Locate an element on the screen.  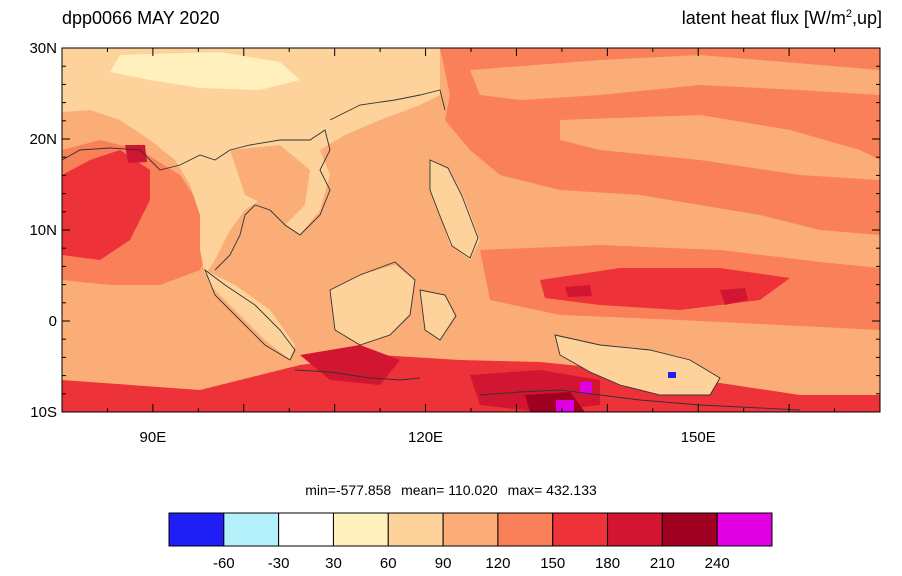
stat-max: max= 432.133 is located at coordinates (552, 490).